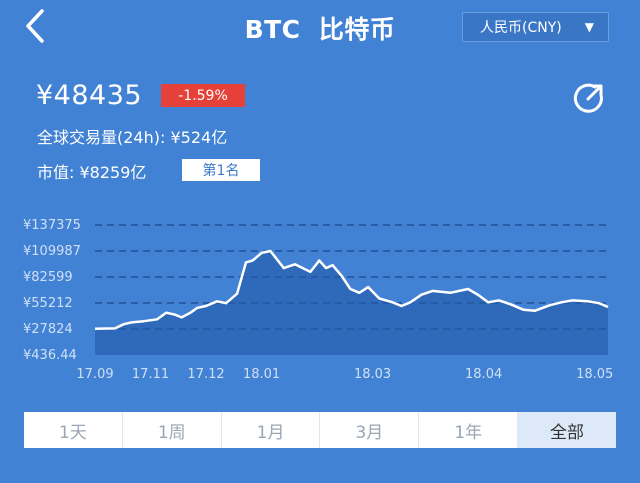 This screenshot has width=640, height=483. Describe the element at coordinates (104, 137) in the screenshot. I see `volume-label: 全球交易量(24h):` at that location.